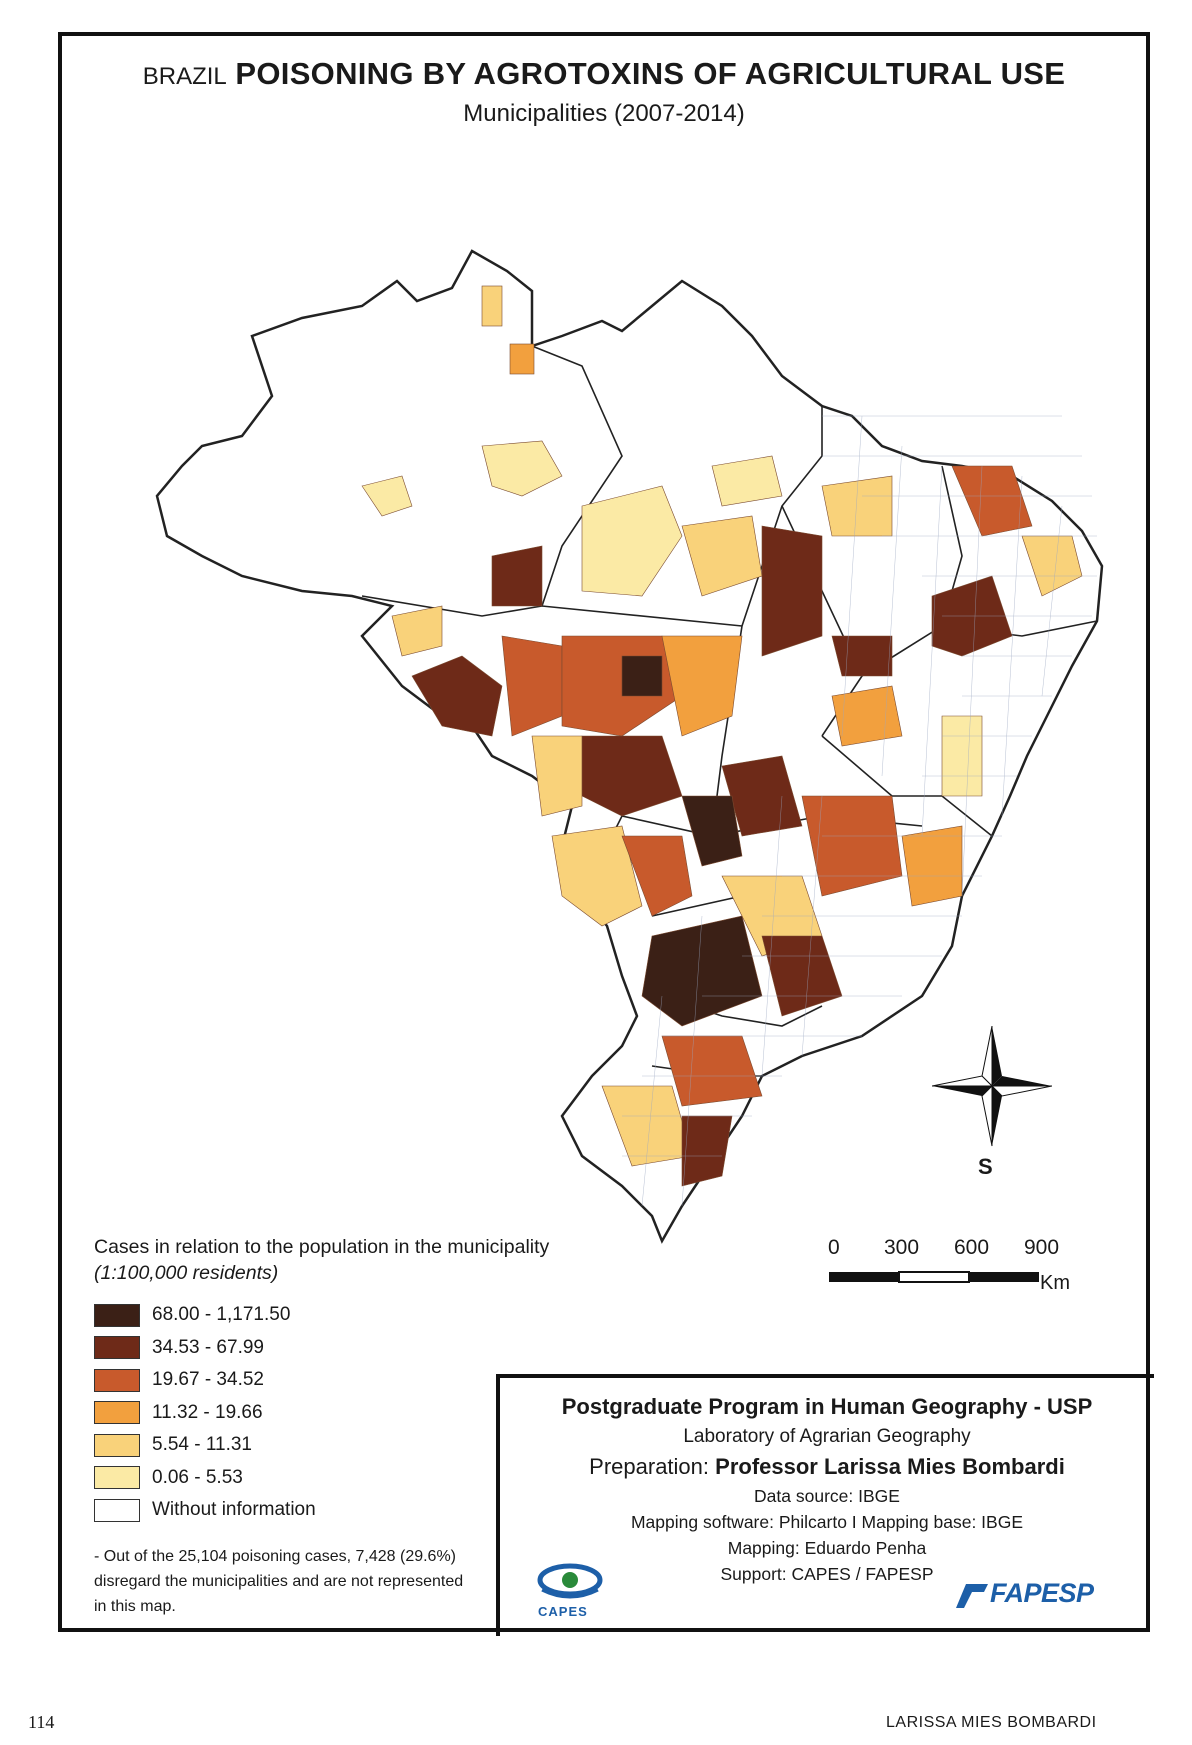 Image resolution: width=1192 pixels, height=1745 pixels. Describe the element at coordinates (1042, 1247) in the screenshot. I see `scale-tick: 900` at that location.